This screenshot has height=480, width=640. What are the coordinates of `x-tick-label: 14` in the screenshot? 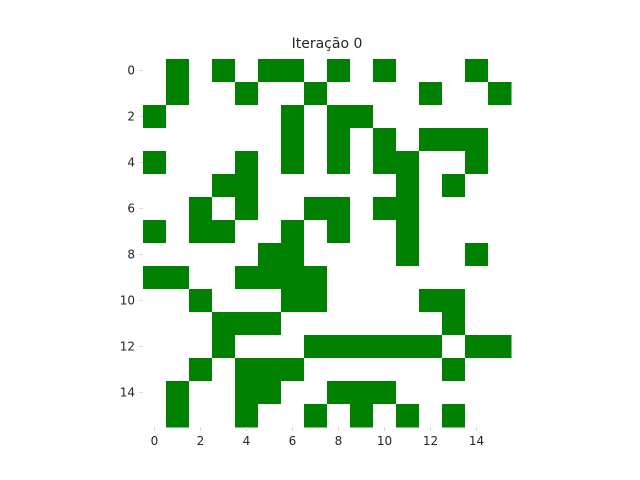 It's located at (476, 441).